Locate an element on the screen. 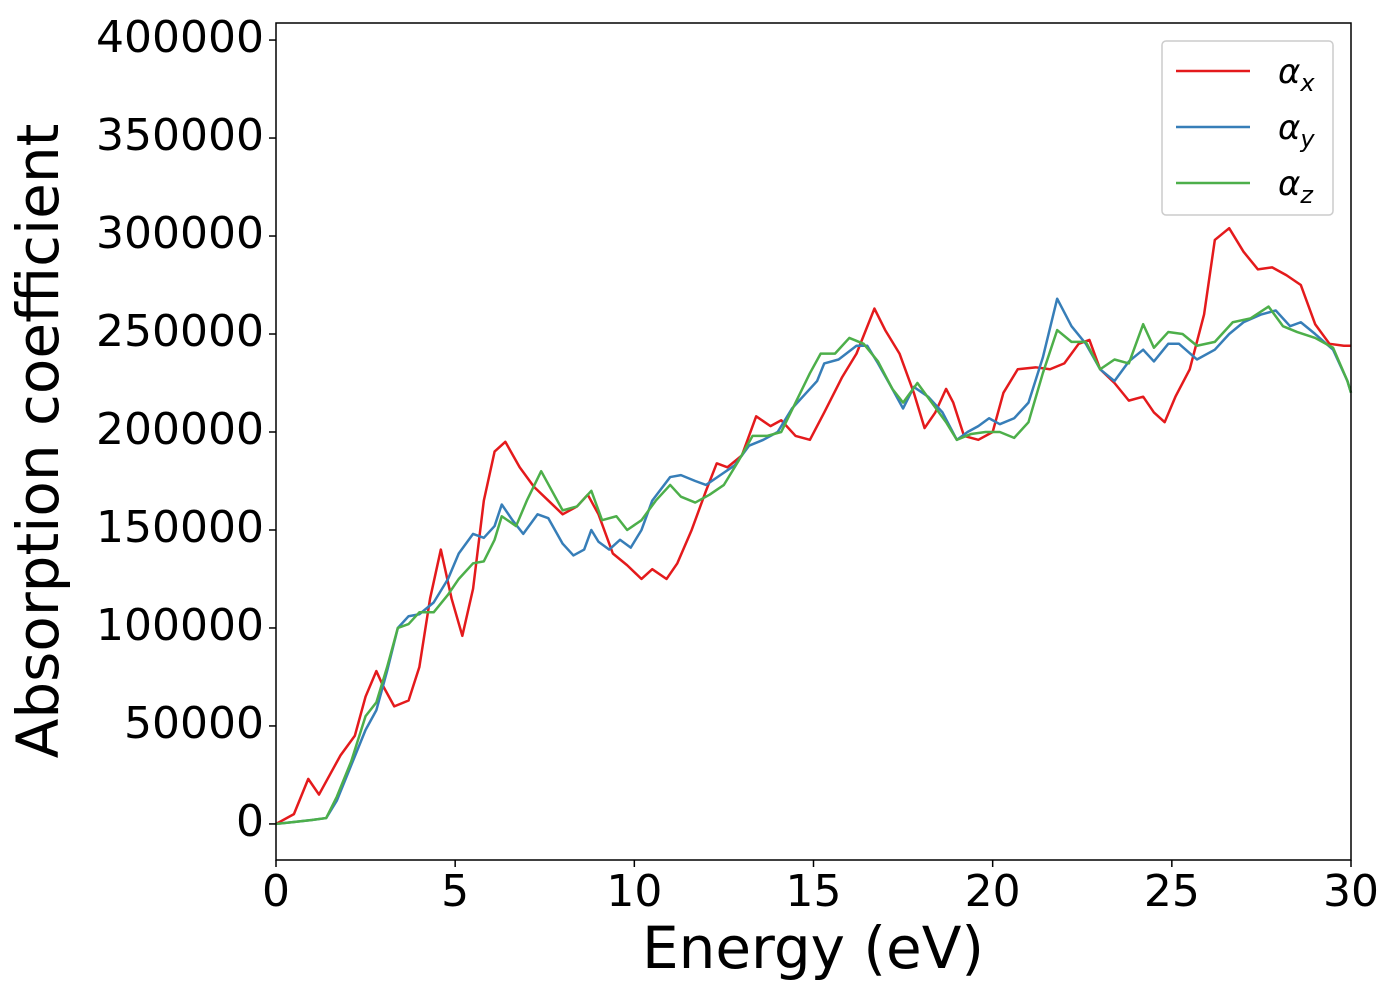  x-tick-label: 5 is located at coordinates (455, 891).